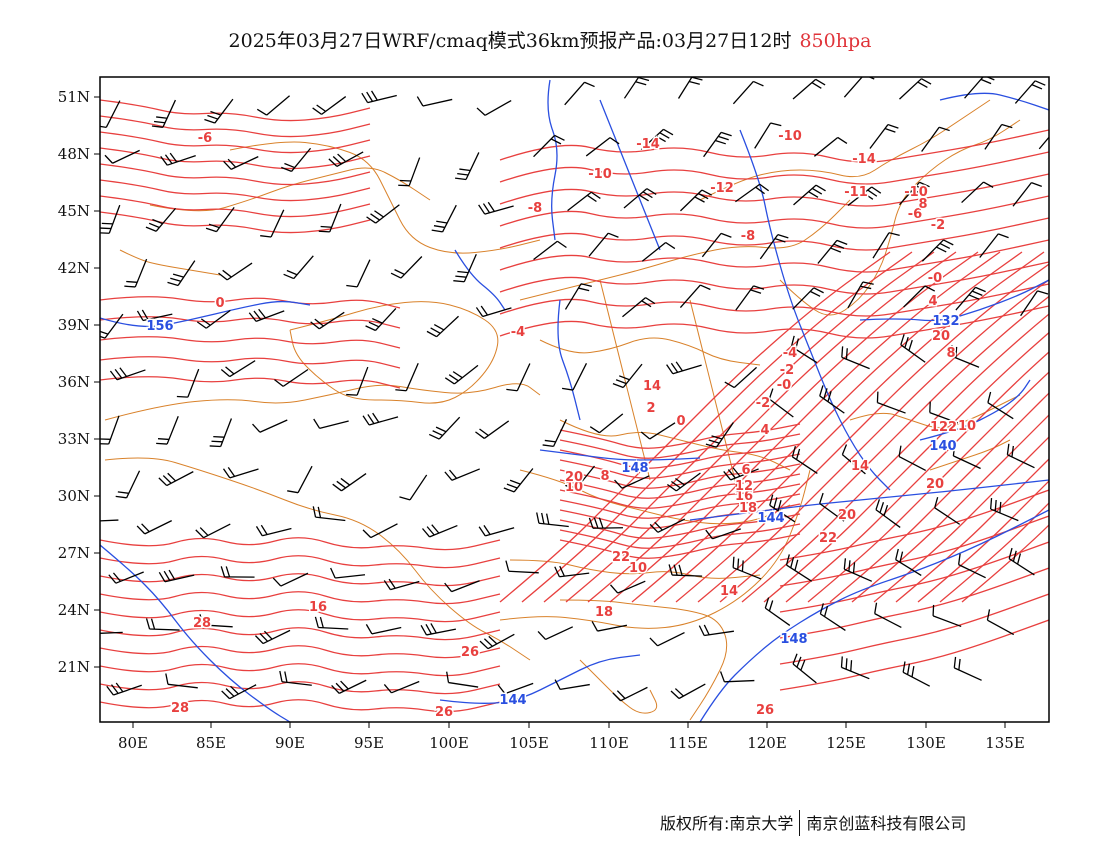 This screenshot has height=850, width=1100. Describe the element at coordinates (935, 278) in the screenshot. I see `temperature-label: -0` at that location.